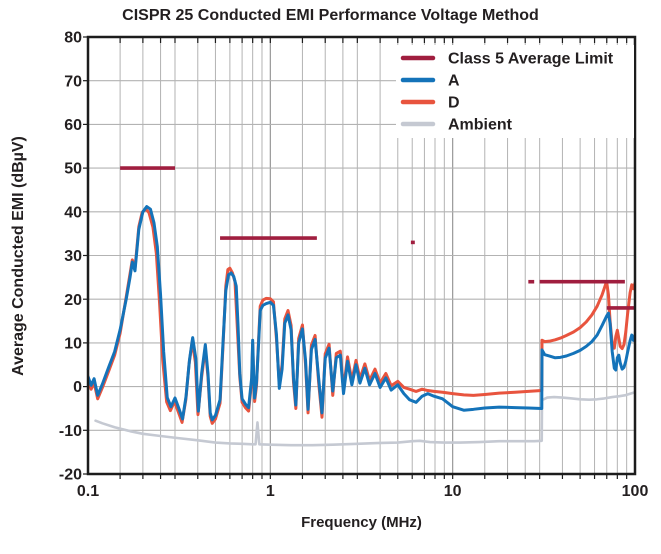 The width and height of the screenshot is (661, 554). I want to click on y-tick-label: 60, so click(73, 125).